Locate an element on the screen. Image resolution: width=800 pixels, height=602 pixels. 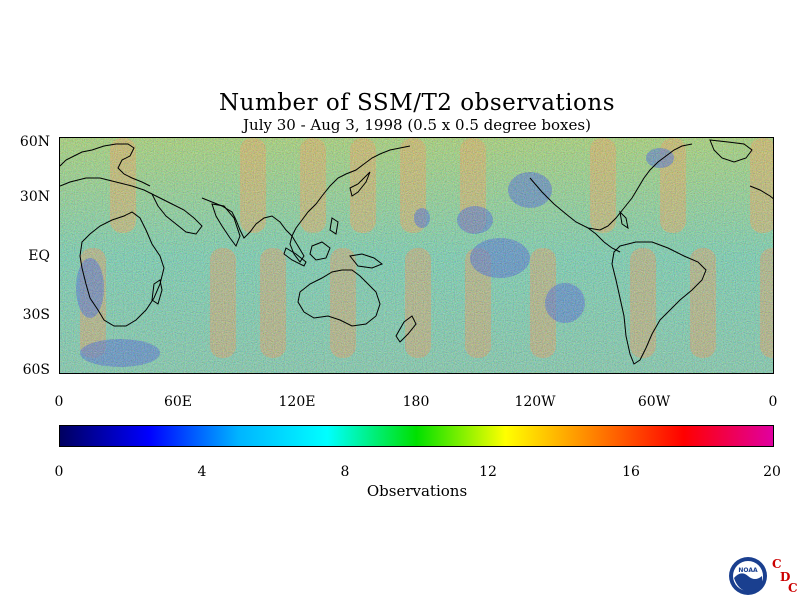
coastline-greenland is located at coordinates (731, 151).